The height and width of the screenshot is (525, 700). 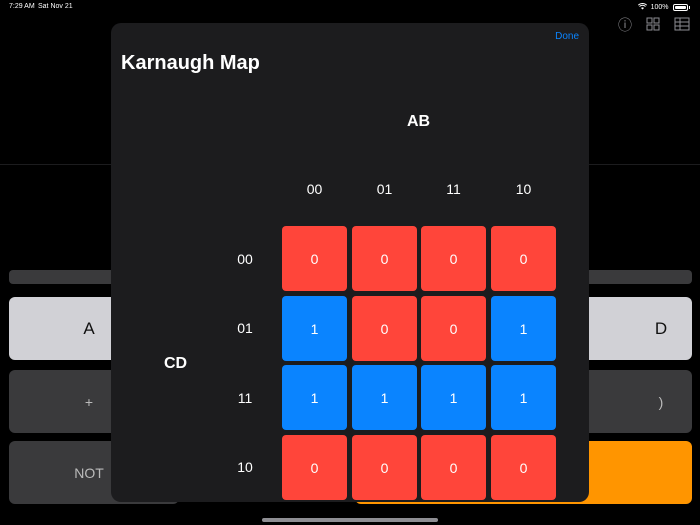 What do you see at coordinates (523, 189) in the screenshot?
I see `column-header: 10` at bounding box center [523, 189].